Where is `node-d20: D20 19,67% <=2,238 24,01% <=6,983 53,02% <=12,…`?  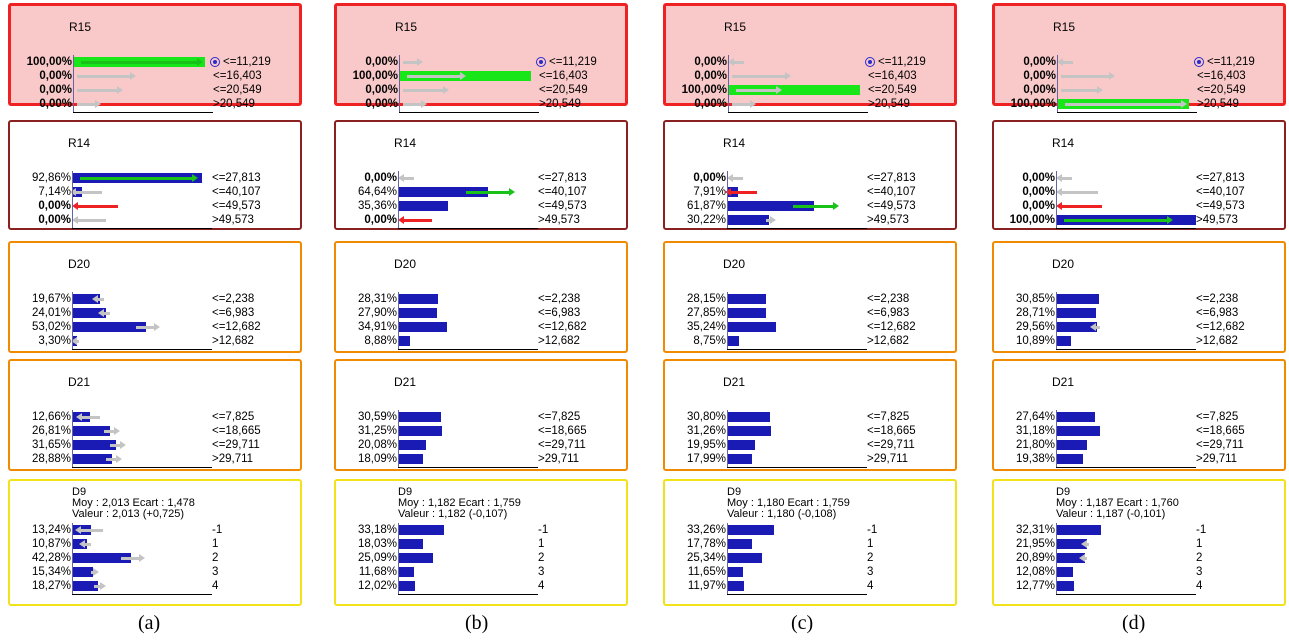
node-d20: D20 19,67% <=2,238 24,01% <=6,983 53,02% <=12,… is located at coordinates (155, 297).